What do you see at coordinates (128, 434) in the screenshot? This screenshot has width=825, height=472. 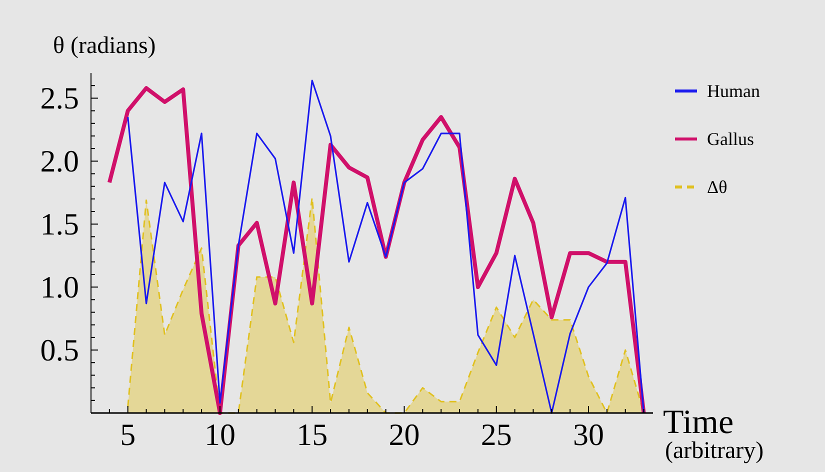 I see `x-tick-label: 5` at bounding box center [128, 434].